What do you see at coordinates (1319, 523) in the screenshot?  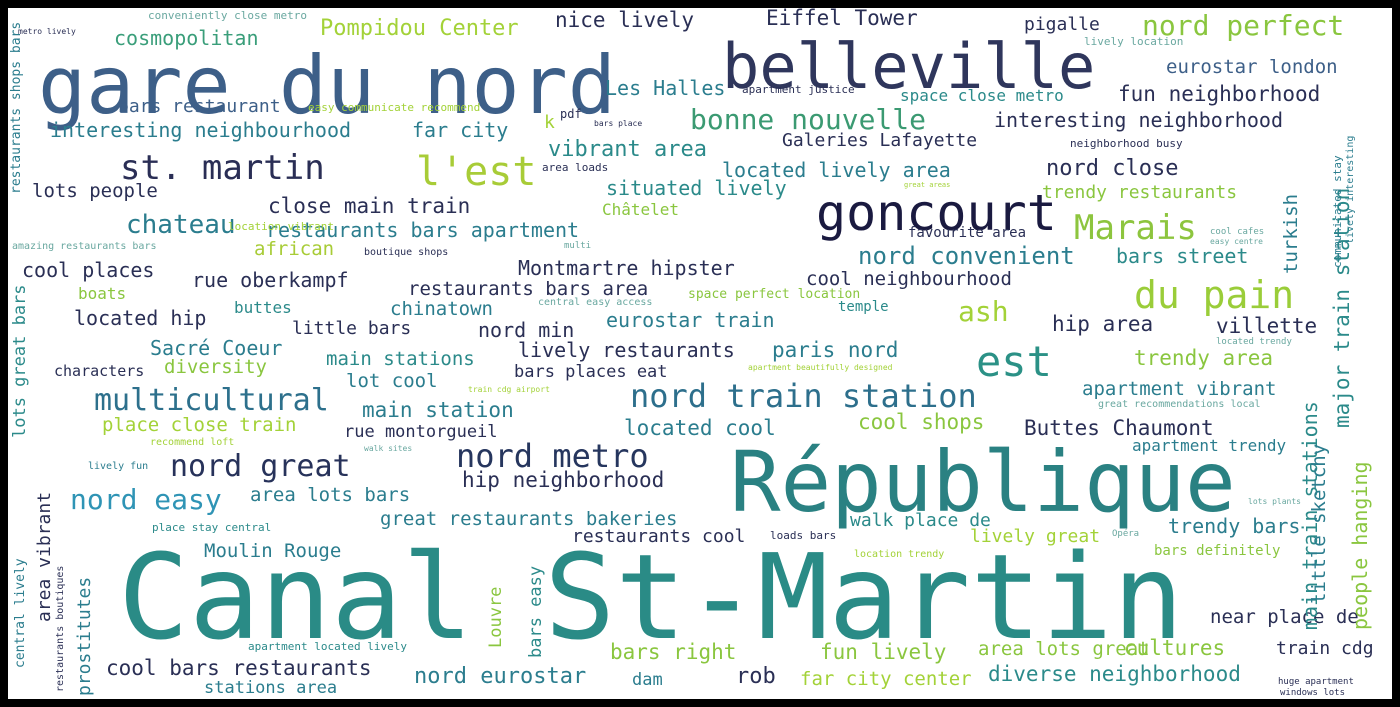 I see `word: little sketchy` at bounding box center [1319, 523].